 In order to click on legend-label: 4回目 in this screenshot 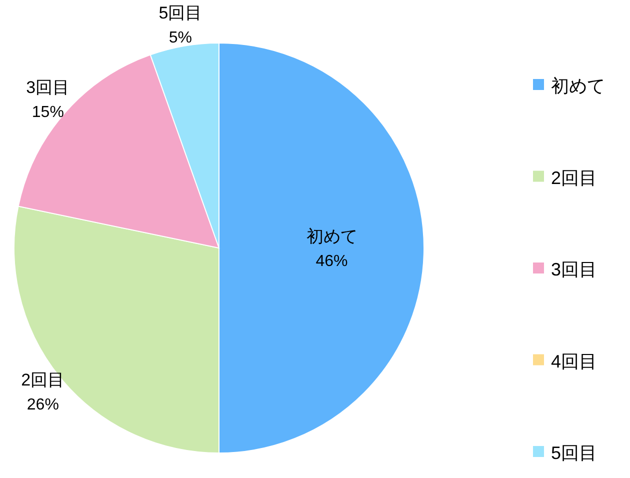, I will do `click(574, 361)`.